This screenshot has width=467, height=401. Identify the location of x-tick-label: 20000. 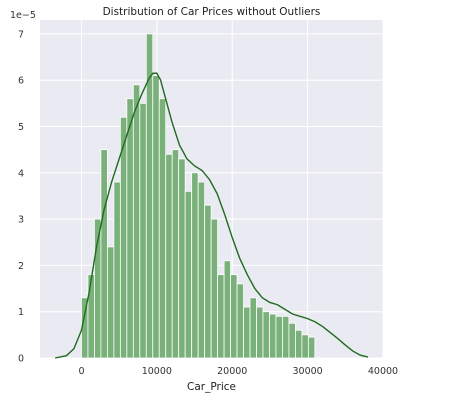
(232, 371).